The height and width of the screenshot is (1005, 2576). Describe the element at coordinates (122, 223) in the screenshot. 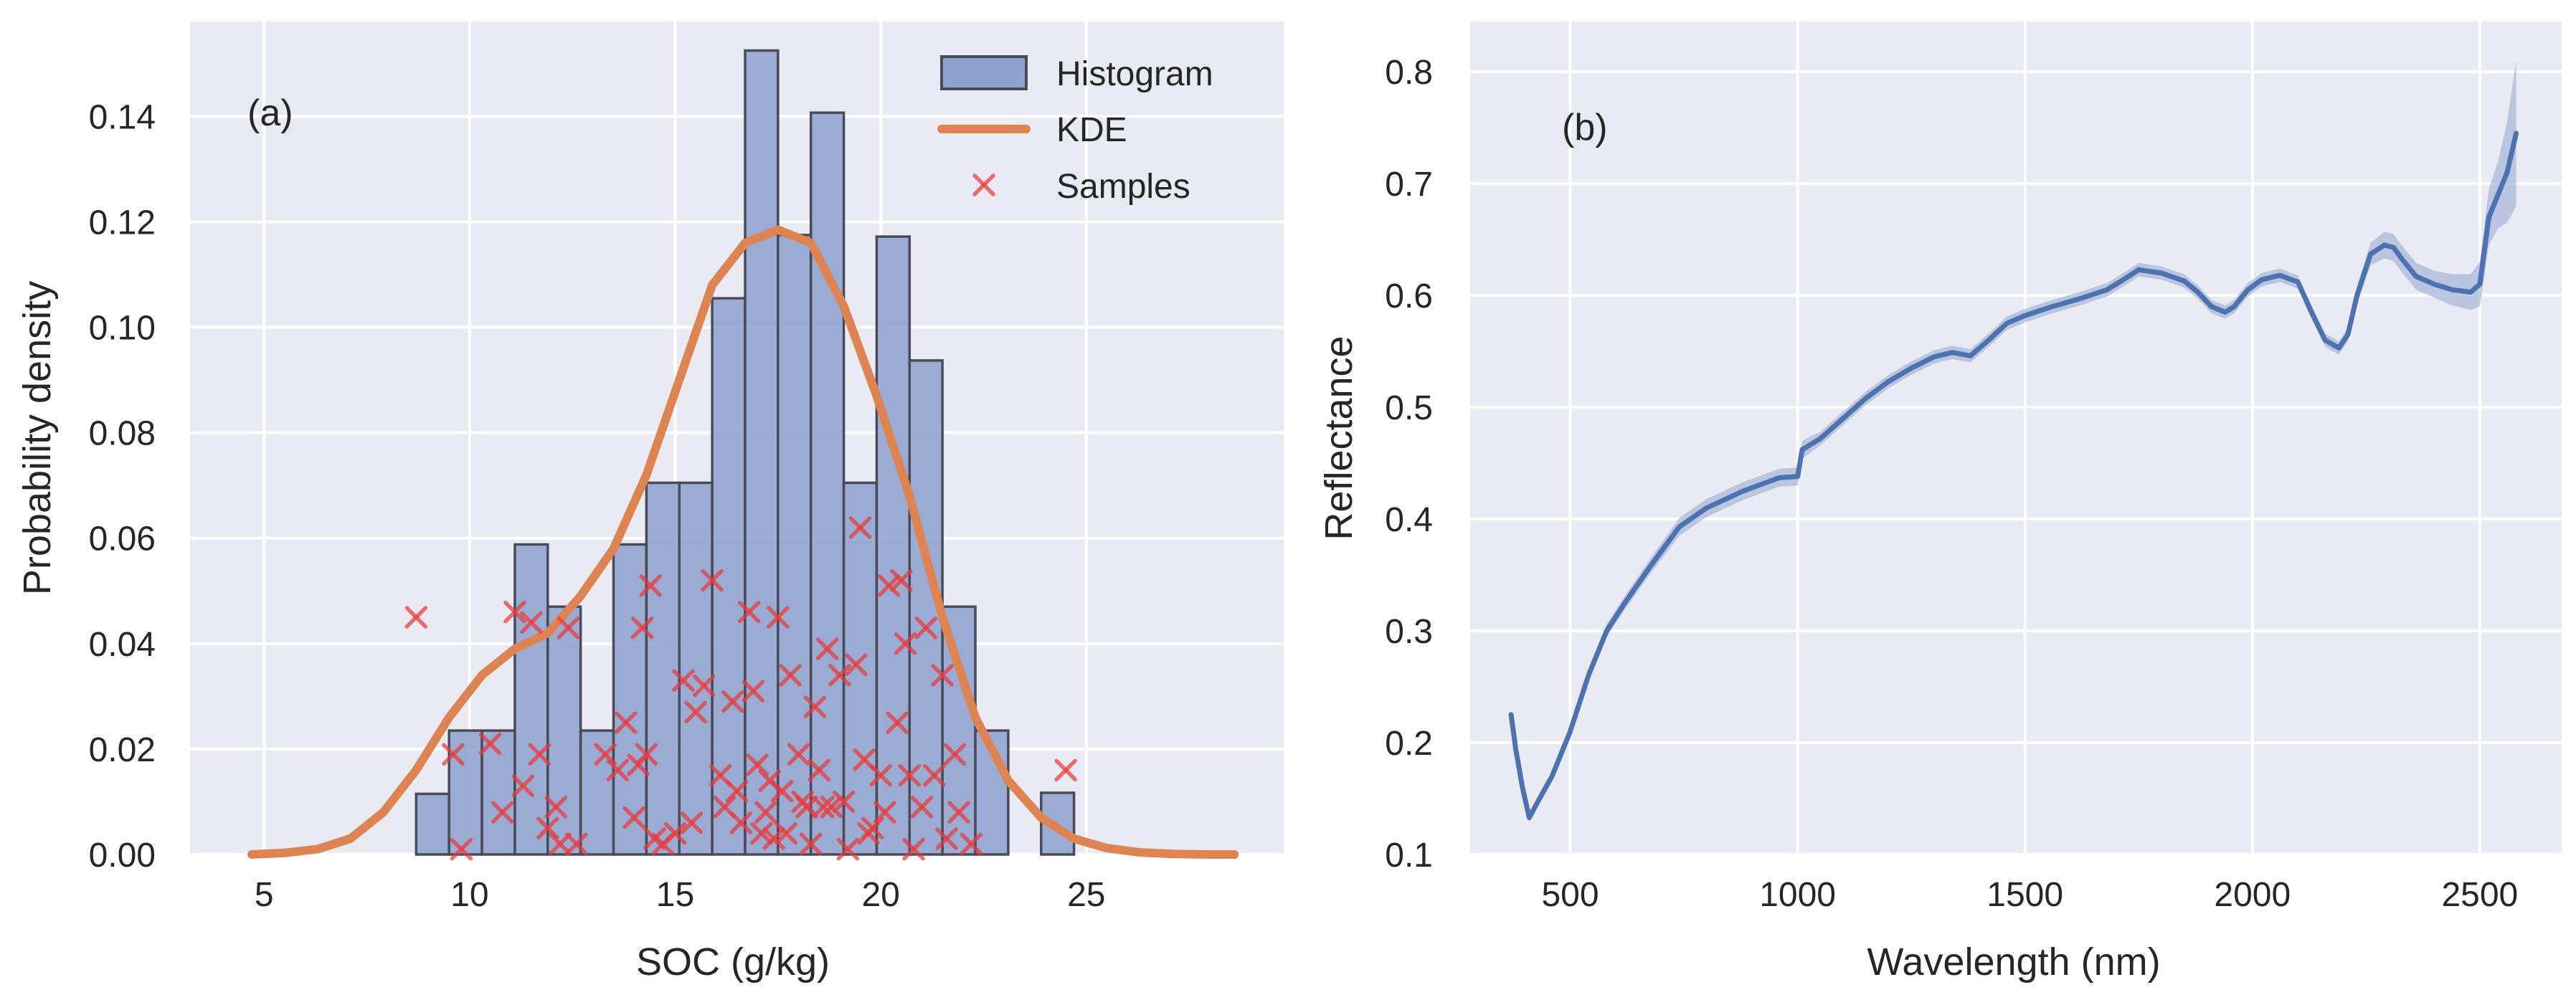

I see `panel-a-y-tick-label: 0.12` at that location.